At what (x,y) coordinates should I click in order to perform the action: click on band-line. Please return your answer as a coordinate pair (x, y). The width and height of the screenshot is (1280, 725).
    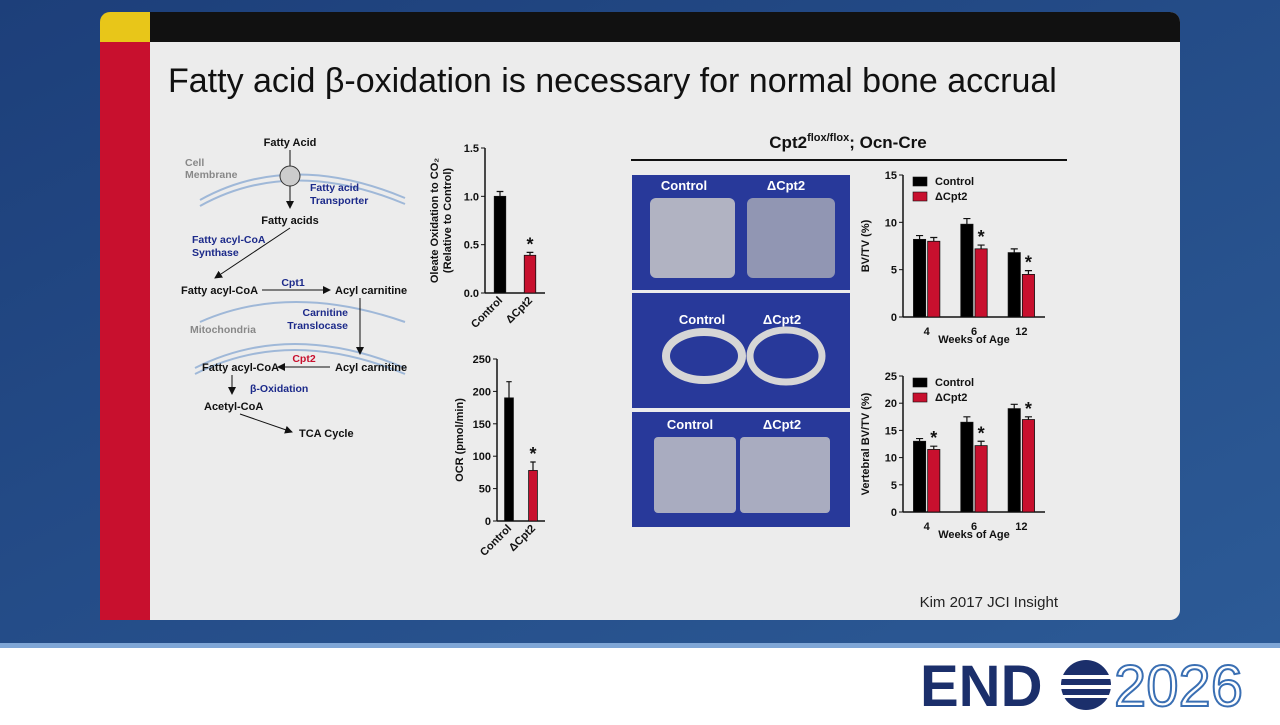
    Looking at the image, I should click on (640, 645).